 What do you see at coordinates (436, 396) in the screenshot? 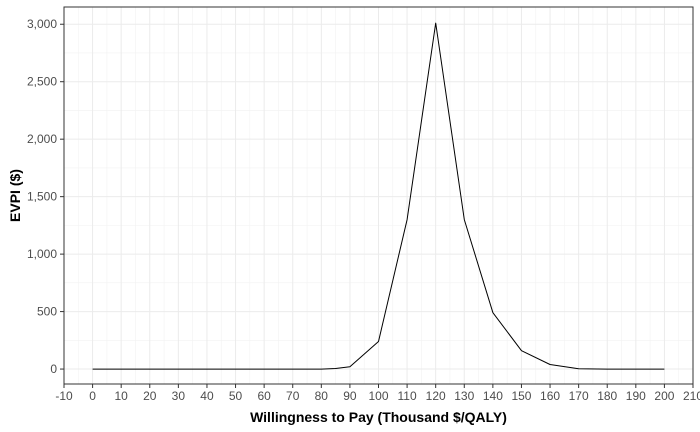
I see `x-tick-label: 120` at bounding box center [436, 396].